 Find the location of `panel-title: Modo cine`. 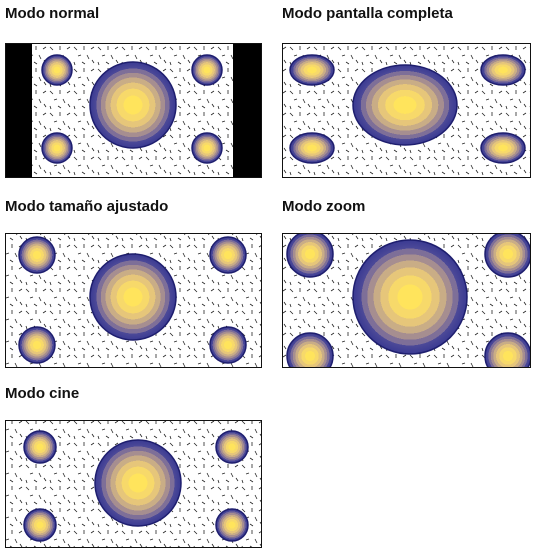

panel-title: Modo cine is located at coordinates (42, 393).